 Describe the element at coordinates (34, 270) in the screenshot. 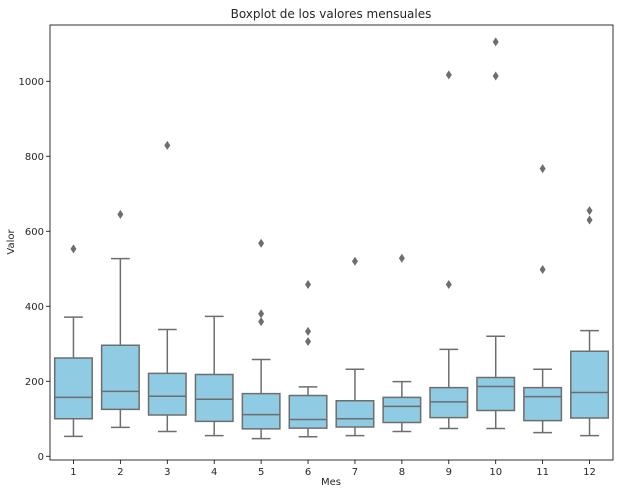

I see `y-axis: 0 200 400 600 800 1000` at that location.